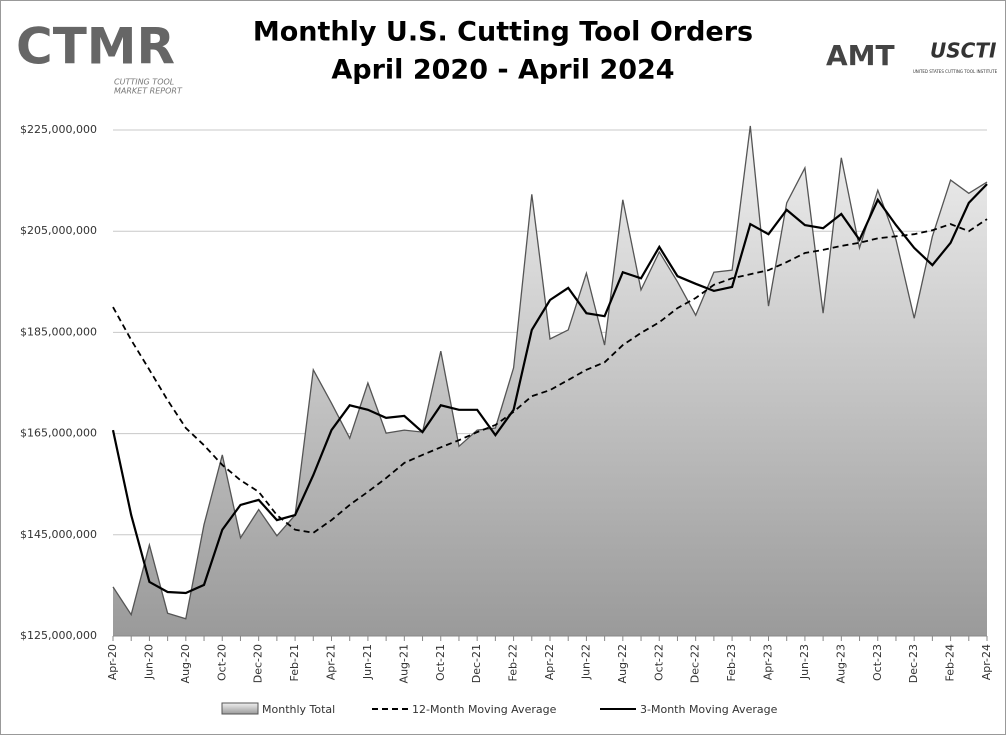 The image size is (1007, 736). I want to click on y-tick-label: $185,000,000, so click(58, 331).